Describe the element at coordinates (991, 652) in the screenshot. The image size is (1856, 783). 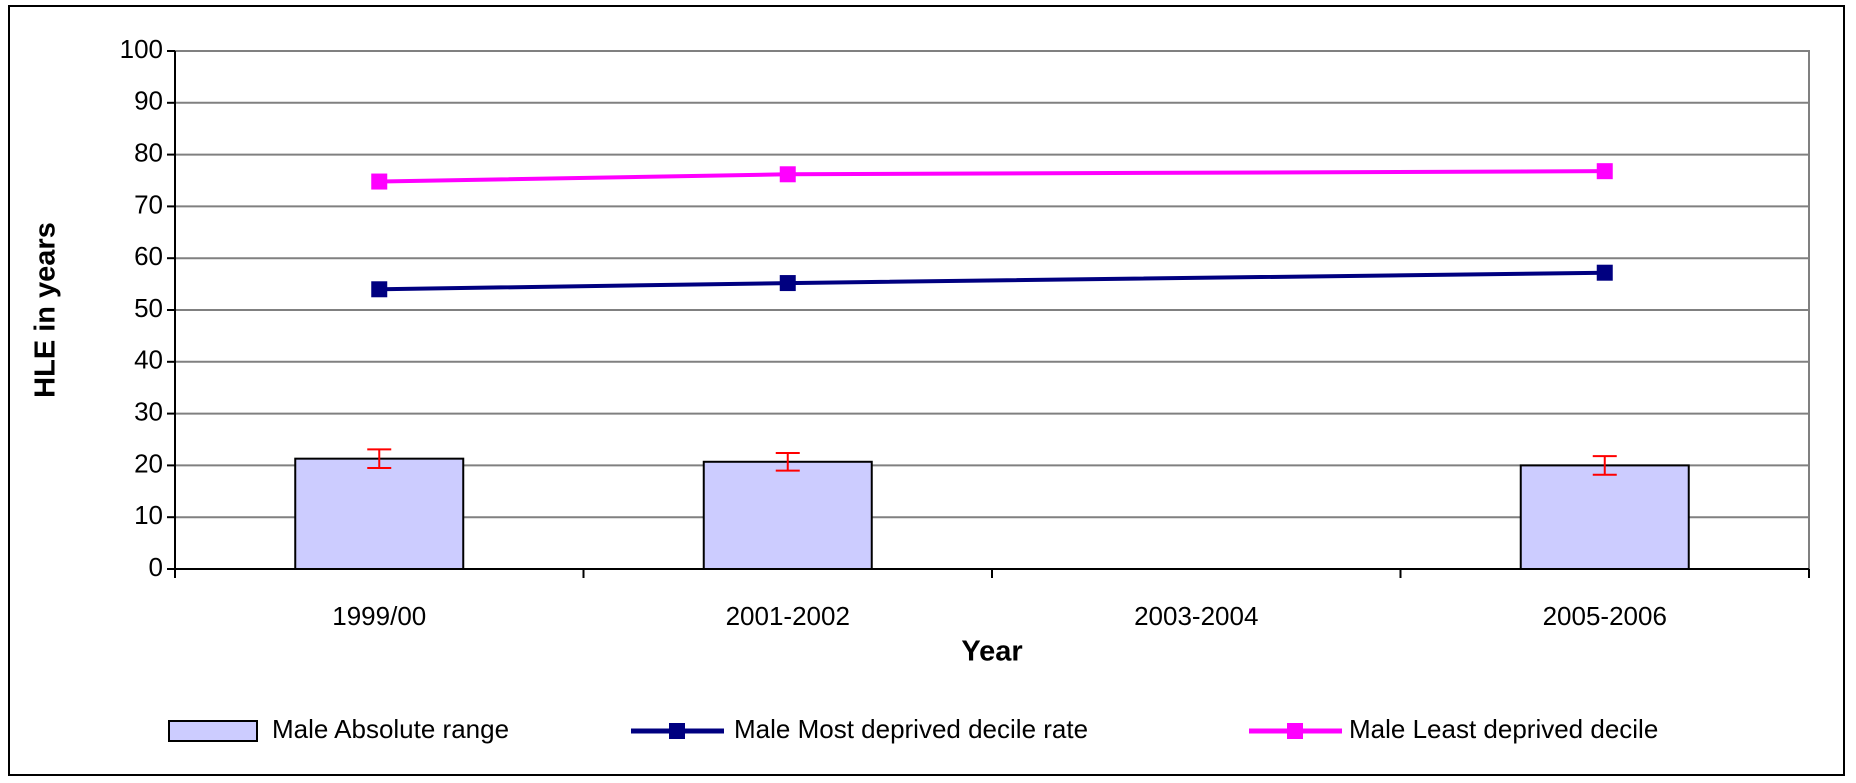
I see `x-axis-label: Year` at that location.